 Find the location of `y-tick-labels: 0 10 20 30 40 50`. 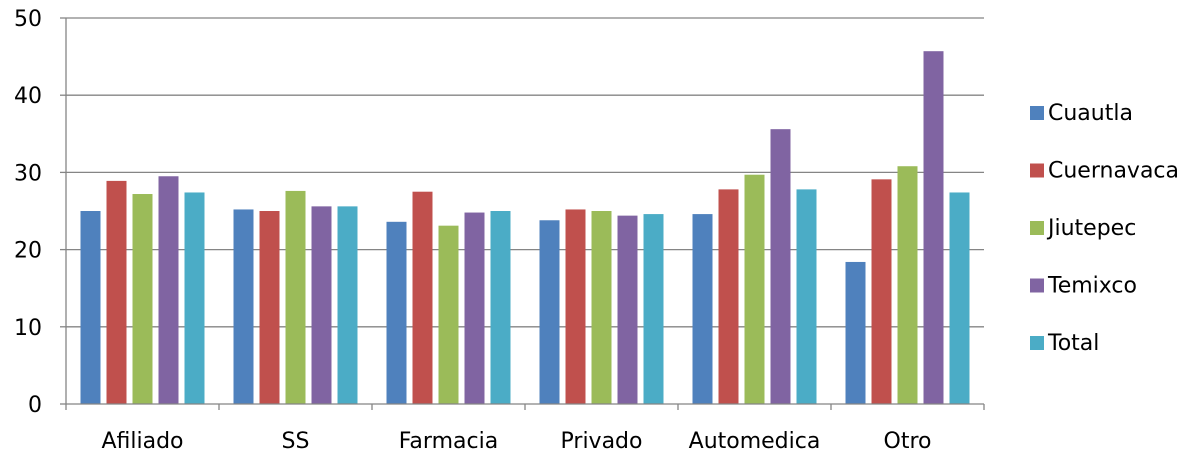

y-tick-labels: 0 10 20 30 40 50 is located at coordinates (28, 212).